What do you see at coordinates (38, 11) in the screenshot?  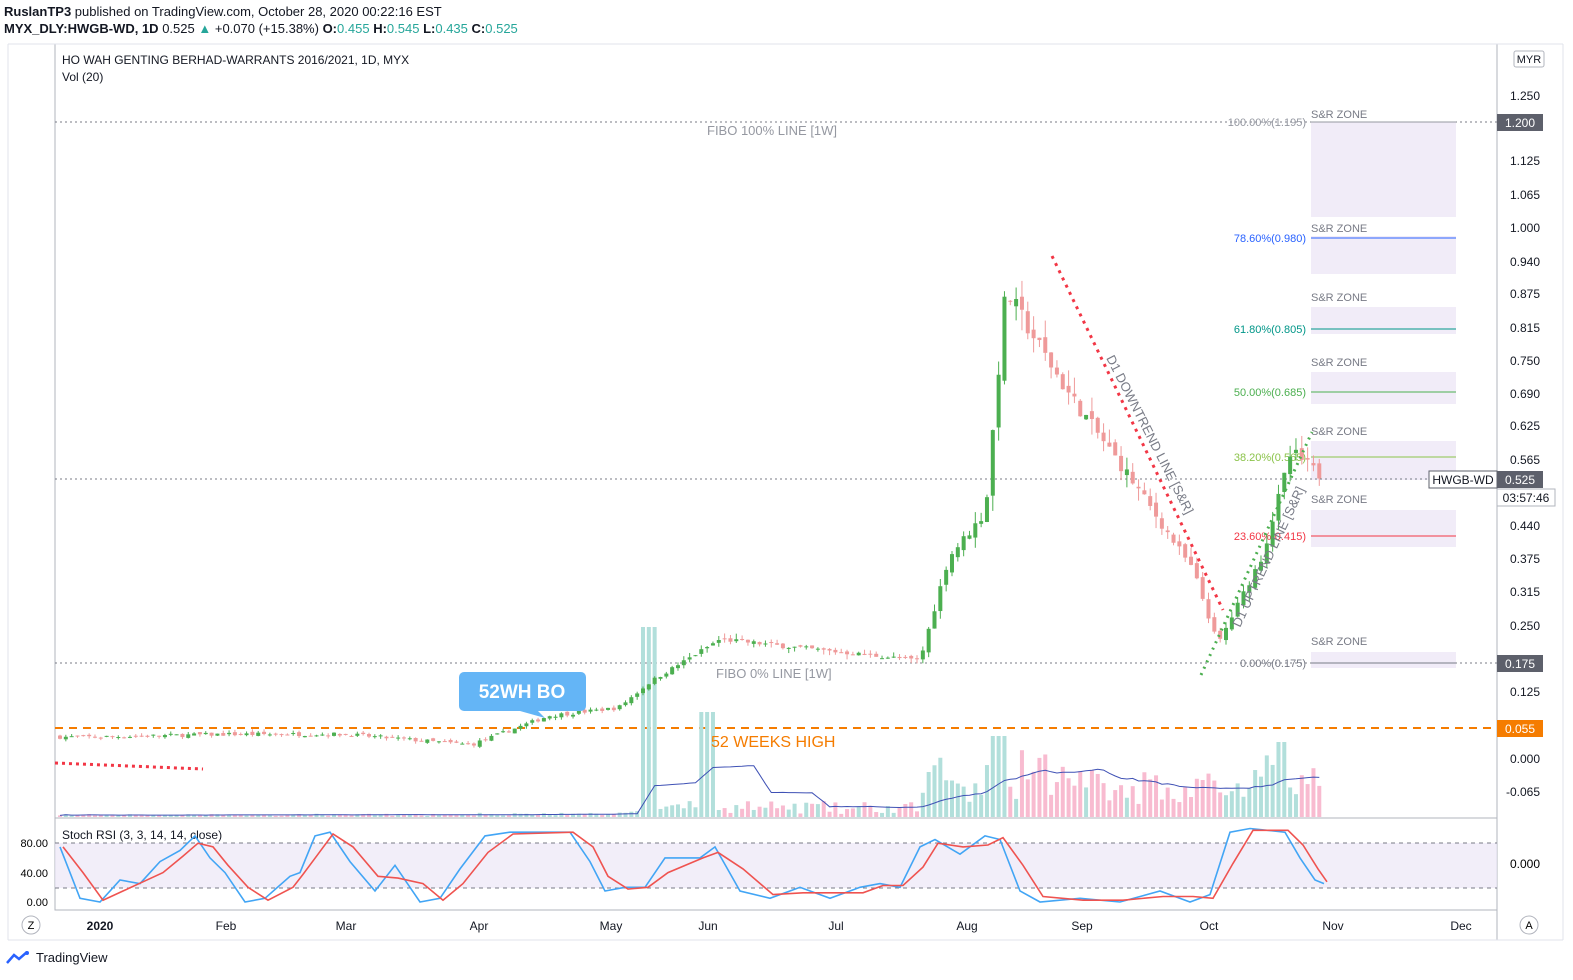 I see `author-name: RuslanTP3` at bounding box center [38, 11].